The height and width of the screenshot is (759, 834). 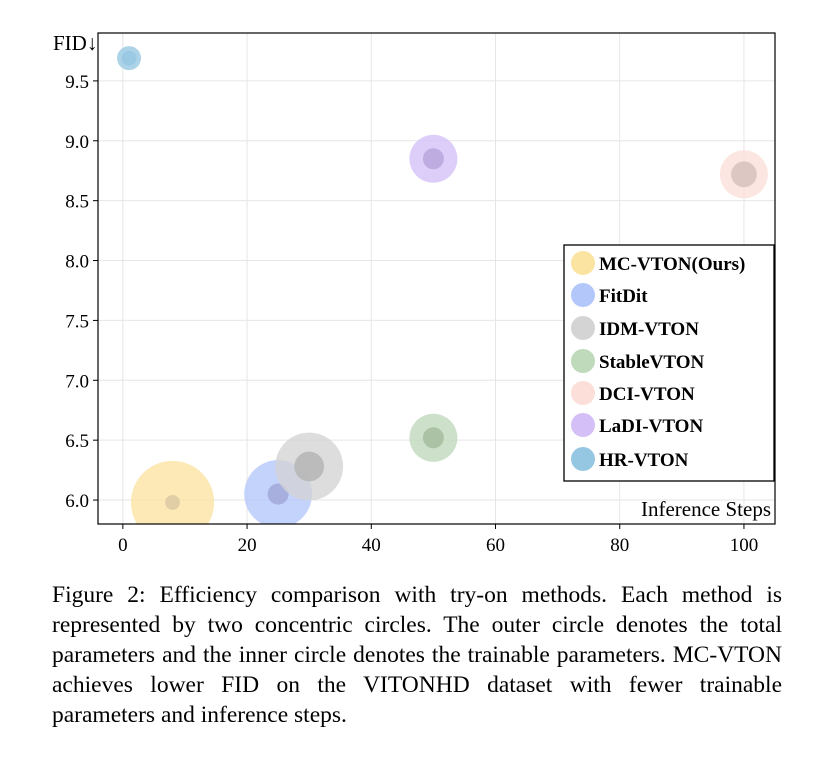 What do you see at coordinates (649, 329) in the screenshot?
I see `legend-label-2: IDM-VTON` at bounding box center [649, 329].